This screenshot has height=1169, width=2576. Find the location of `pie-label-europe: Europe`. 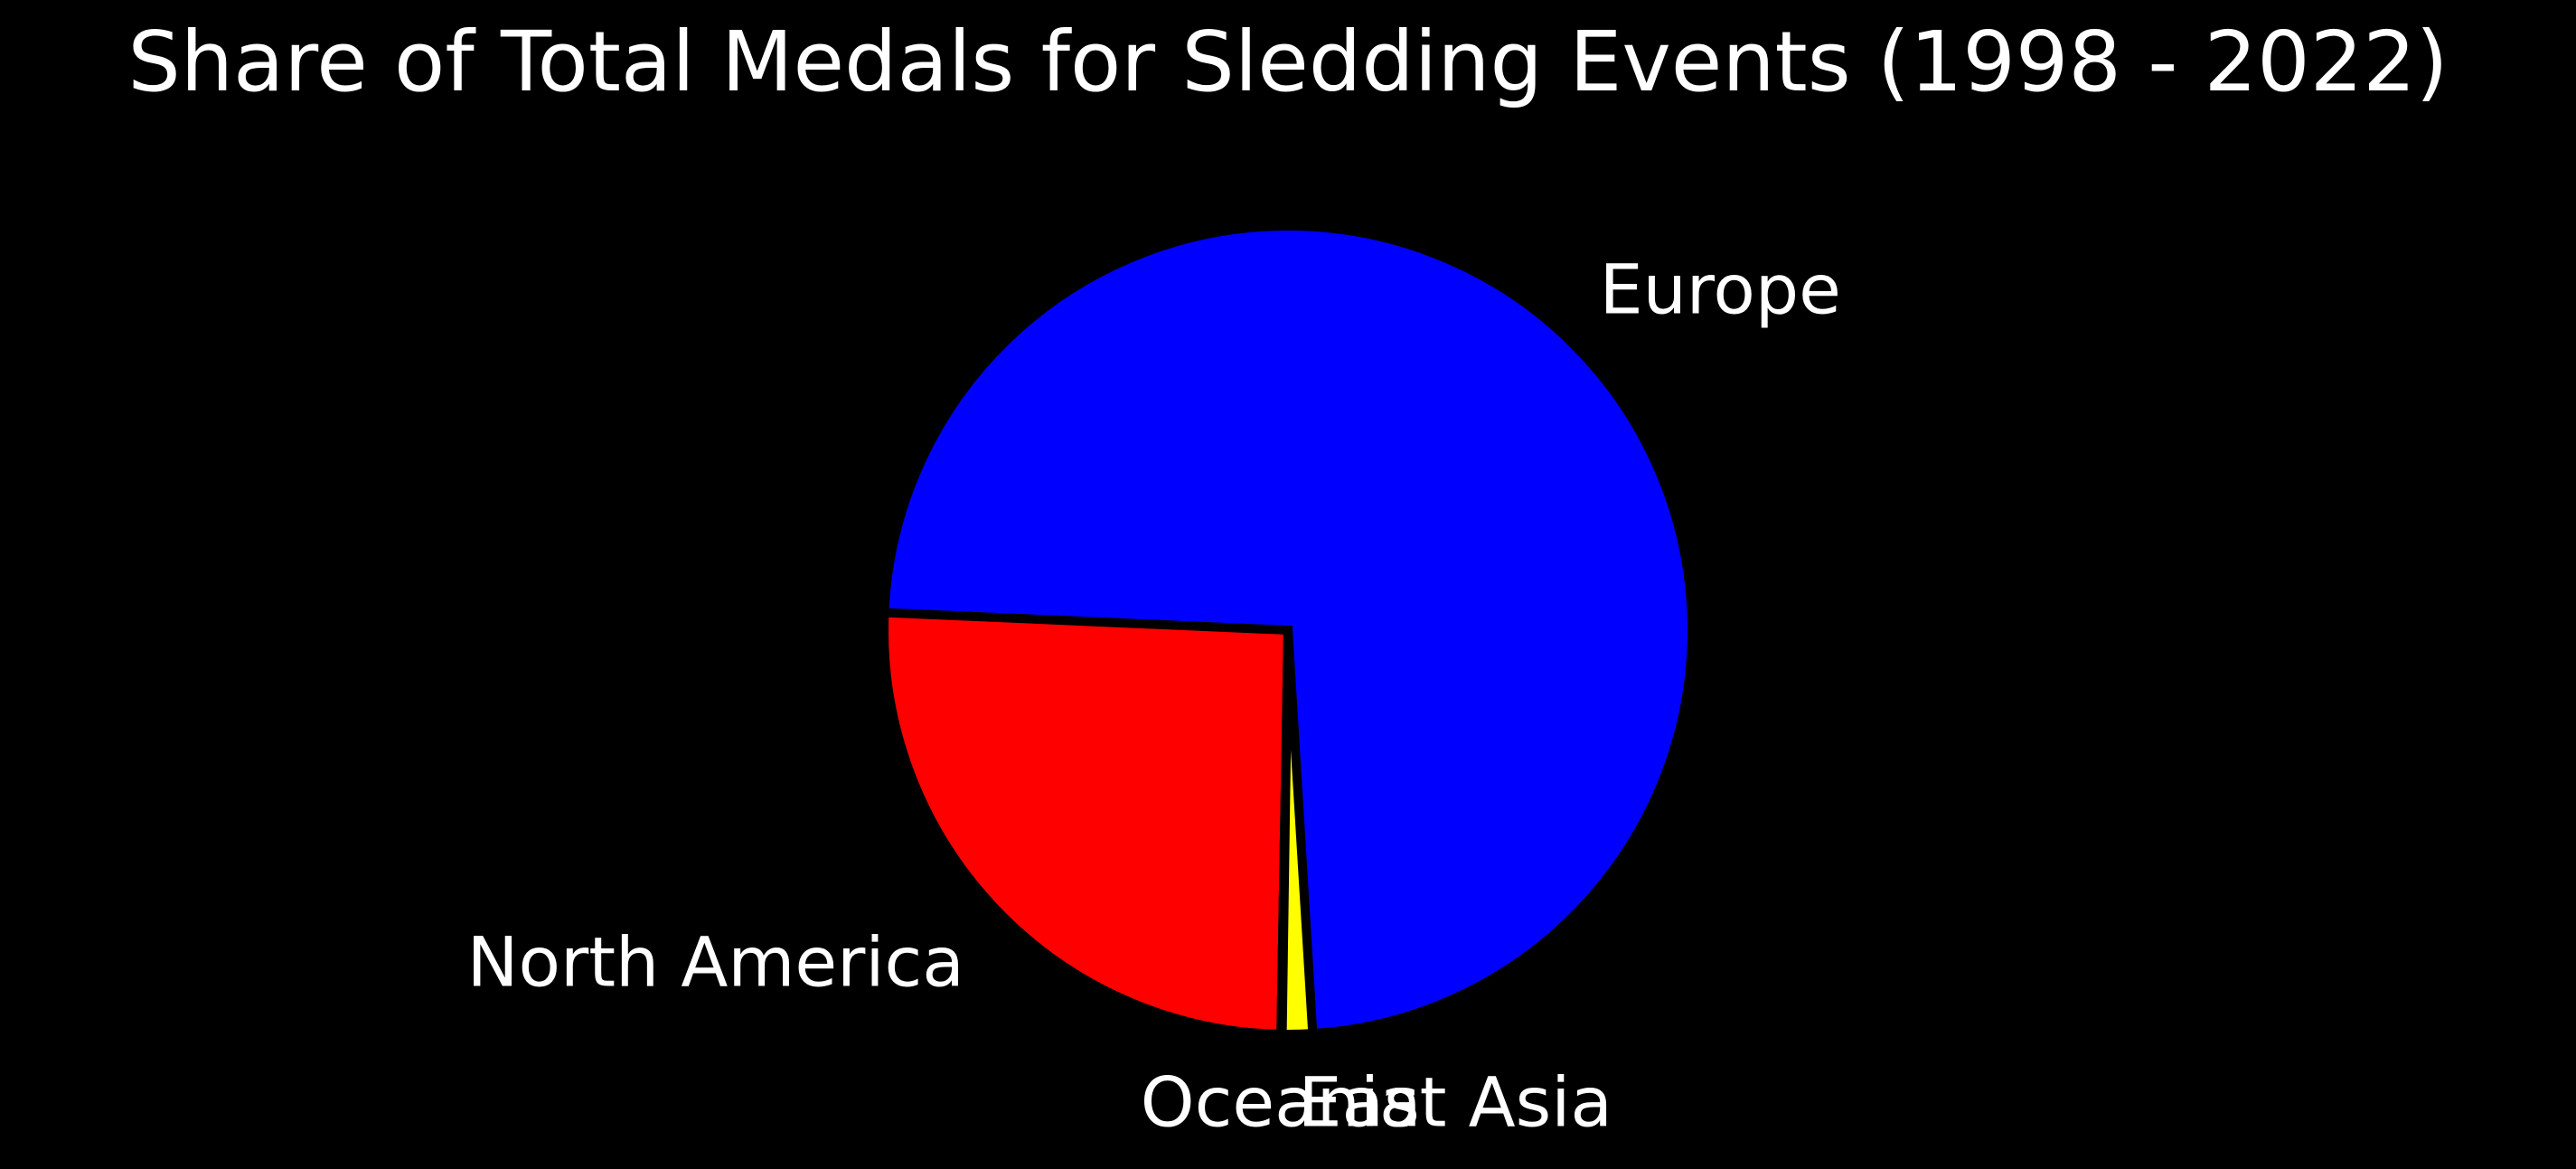

pie-label-europe: Europe is located at coordinates (1720, 289).